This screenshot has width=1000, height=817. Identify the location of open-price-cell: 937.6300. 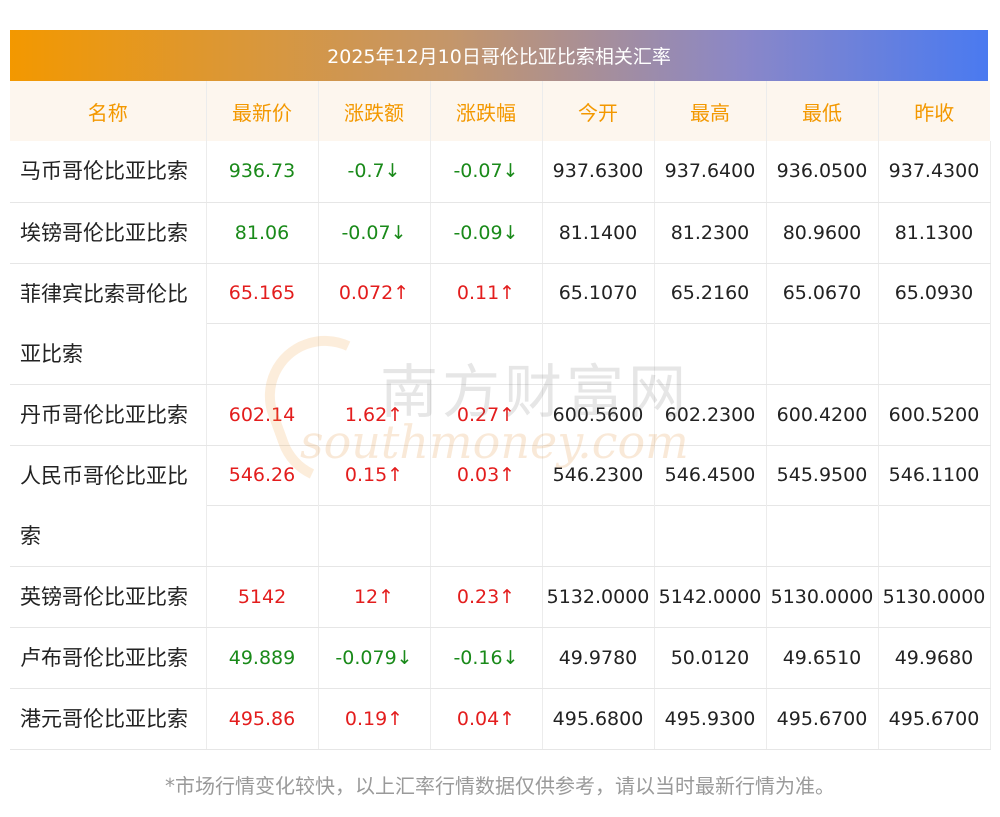
(598, 172).